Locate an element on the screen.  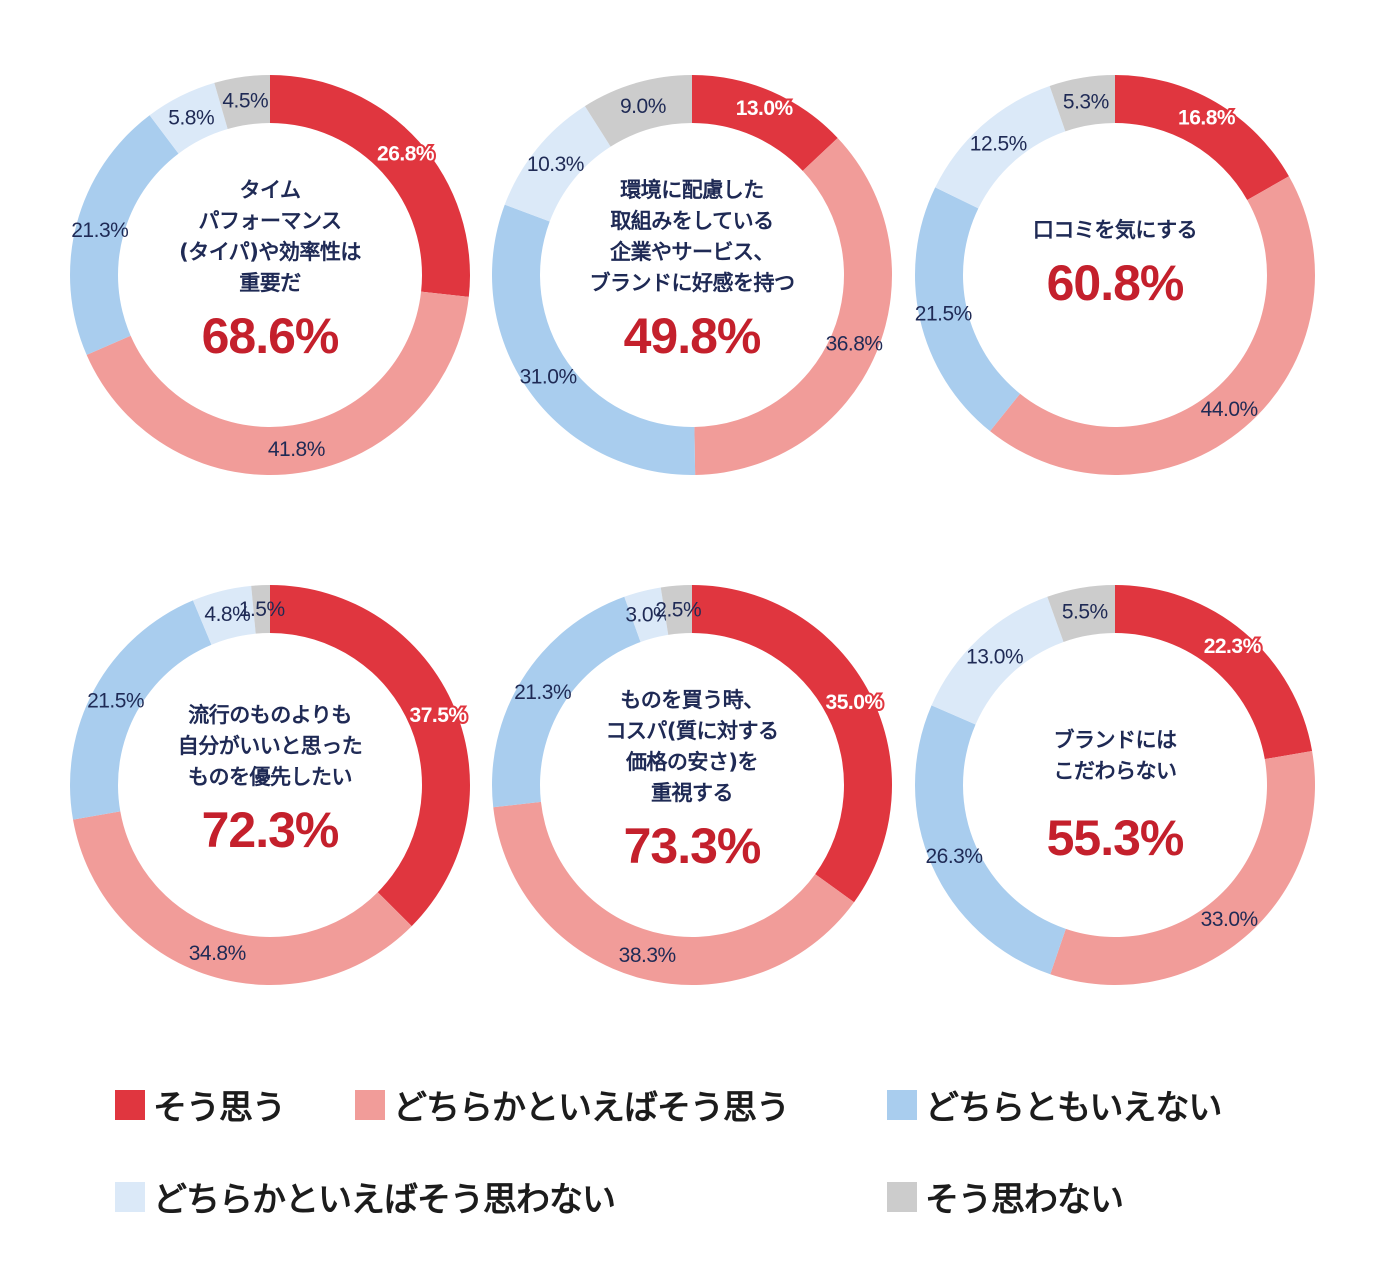
chart-center: タイム パフォーマンス (タイパ)や効率性は 重要だ 68.6% is located at coordinates (270, 270).